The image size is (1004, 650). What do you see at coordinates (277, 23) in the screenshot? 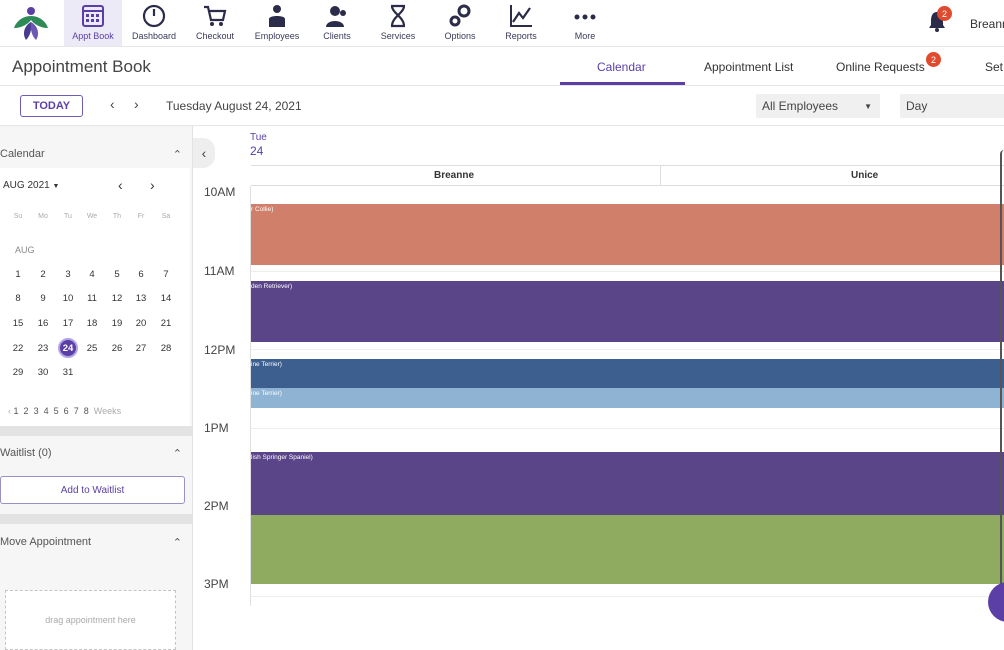
I see `nav-employees: Employees` at bounding box center [277, 23].